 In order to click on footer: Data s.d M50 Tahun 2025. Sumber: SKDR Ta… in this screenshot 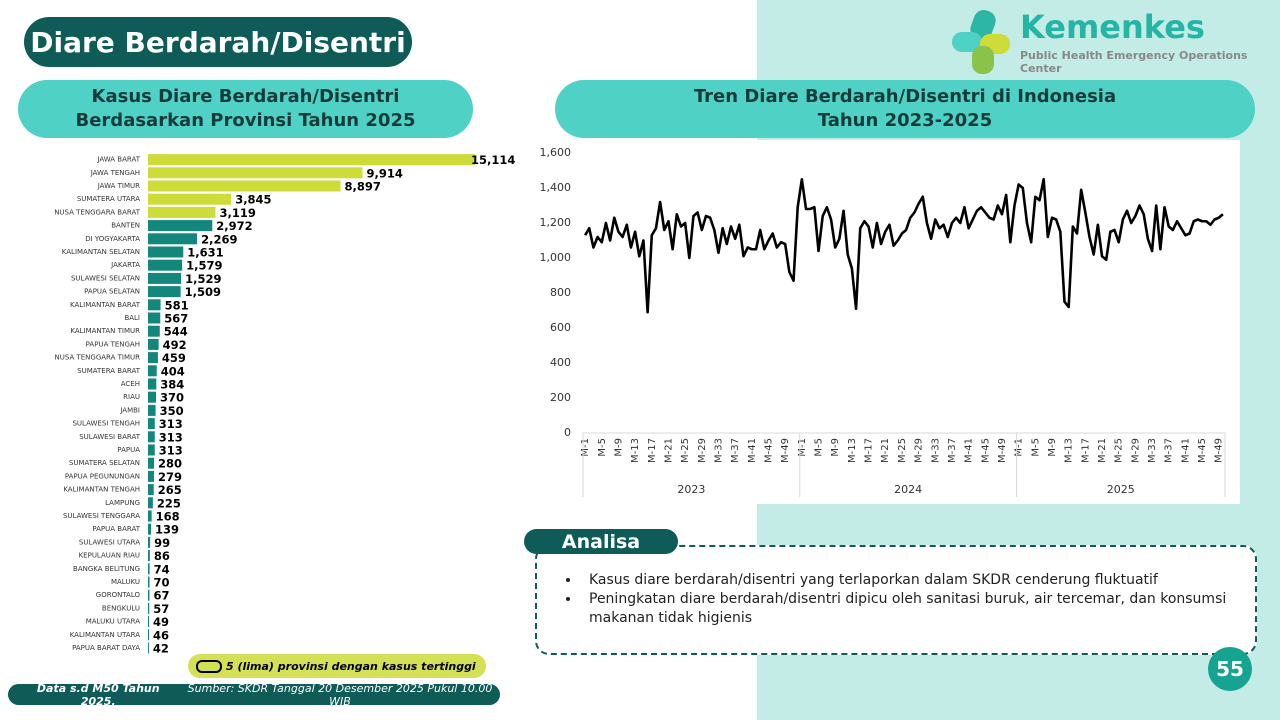, I will do `click(254, 694)`.